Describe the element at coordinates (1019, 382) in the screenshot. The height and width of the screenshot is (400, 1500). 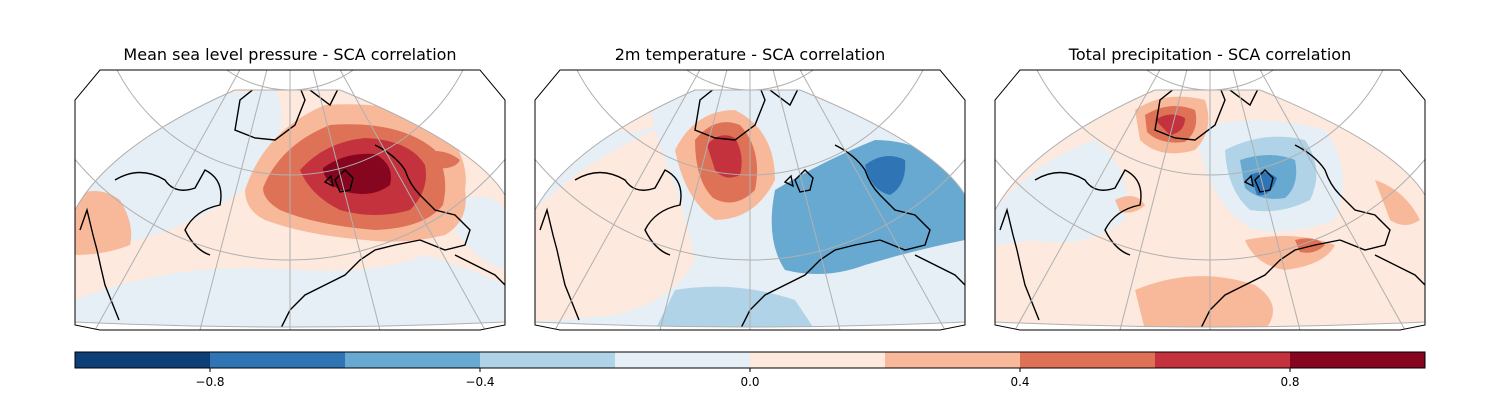
I see `colorbar-tick-label: 0.4` at that location.